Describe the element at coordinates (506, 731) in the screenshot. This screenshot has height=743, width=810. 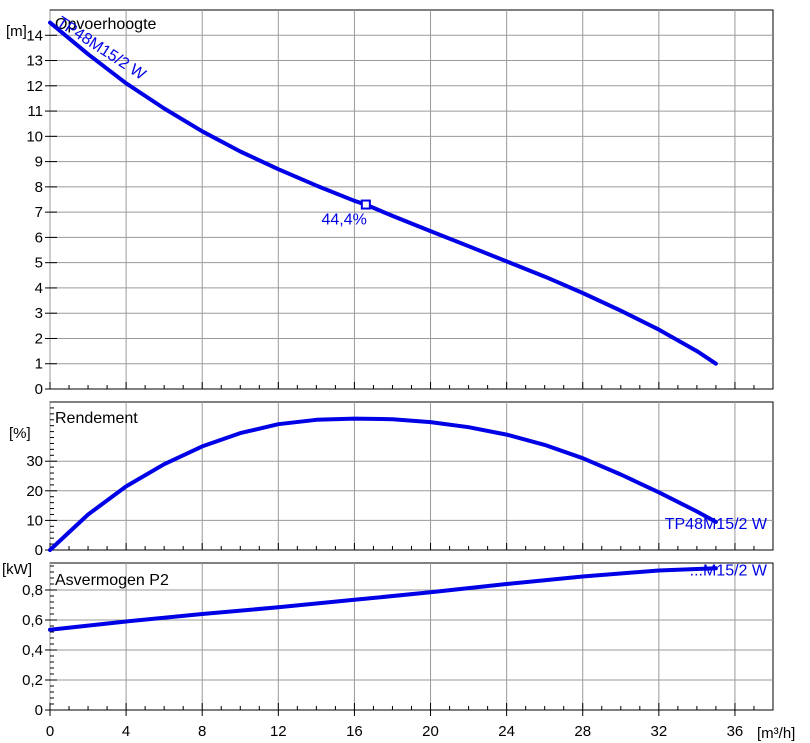
I see `x-tick-label: 24` at that location.